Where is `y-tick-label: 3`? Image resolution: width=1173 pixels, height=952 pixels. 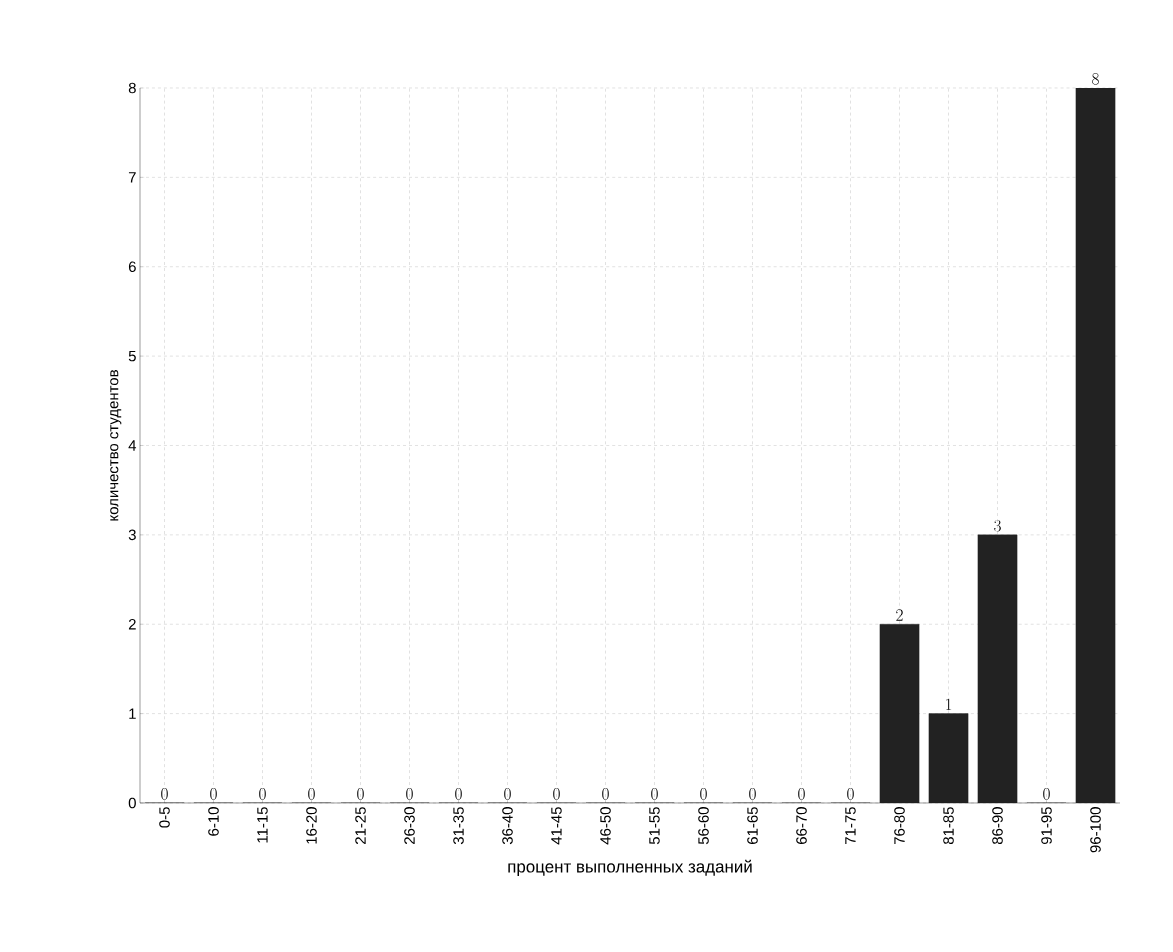
y-tick-label: 3 is located at coordinates (132, 535).